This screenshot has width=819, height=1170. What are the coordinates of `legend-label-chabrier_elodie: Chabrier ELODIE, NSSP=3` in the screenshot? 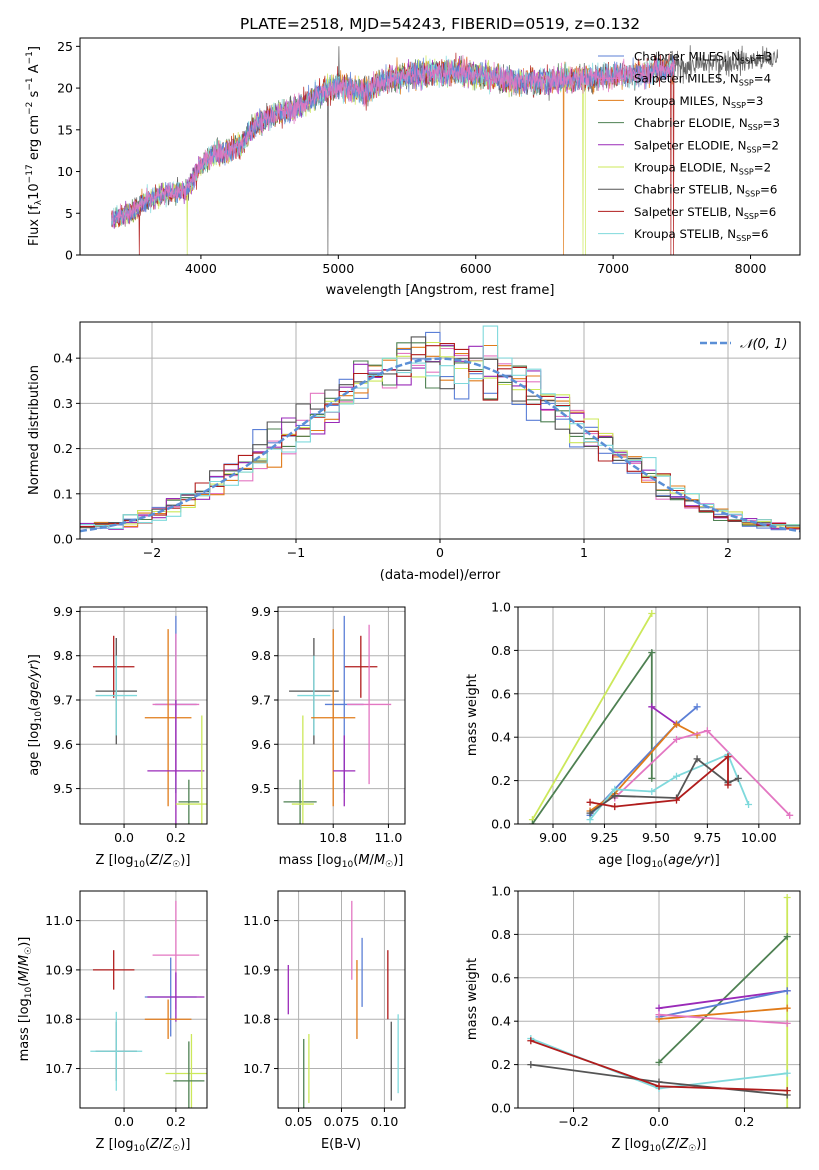 It's located at (707, 124).